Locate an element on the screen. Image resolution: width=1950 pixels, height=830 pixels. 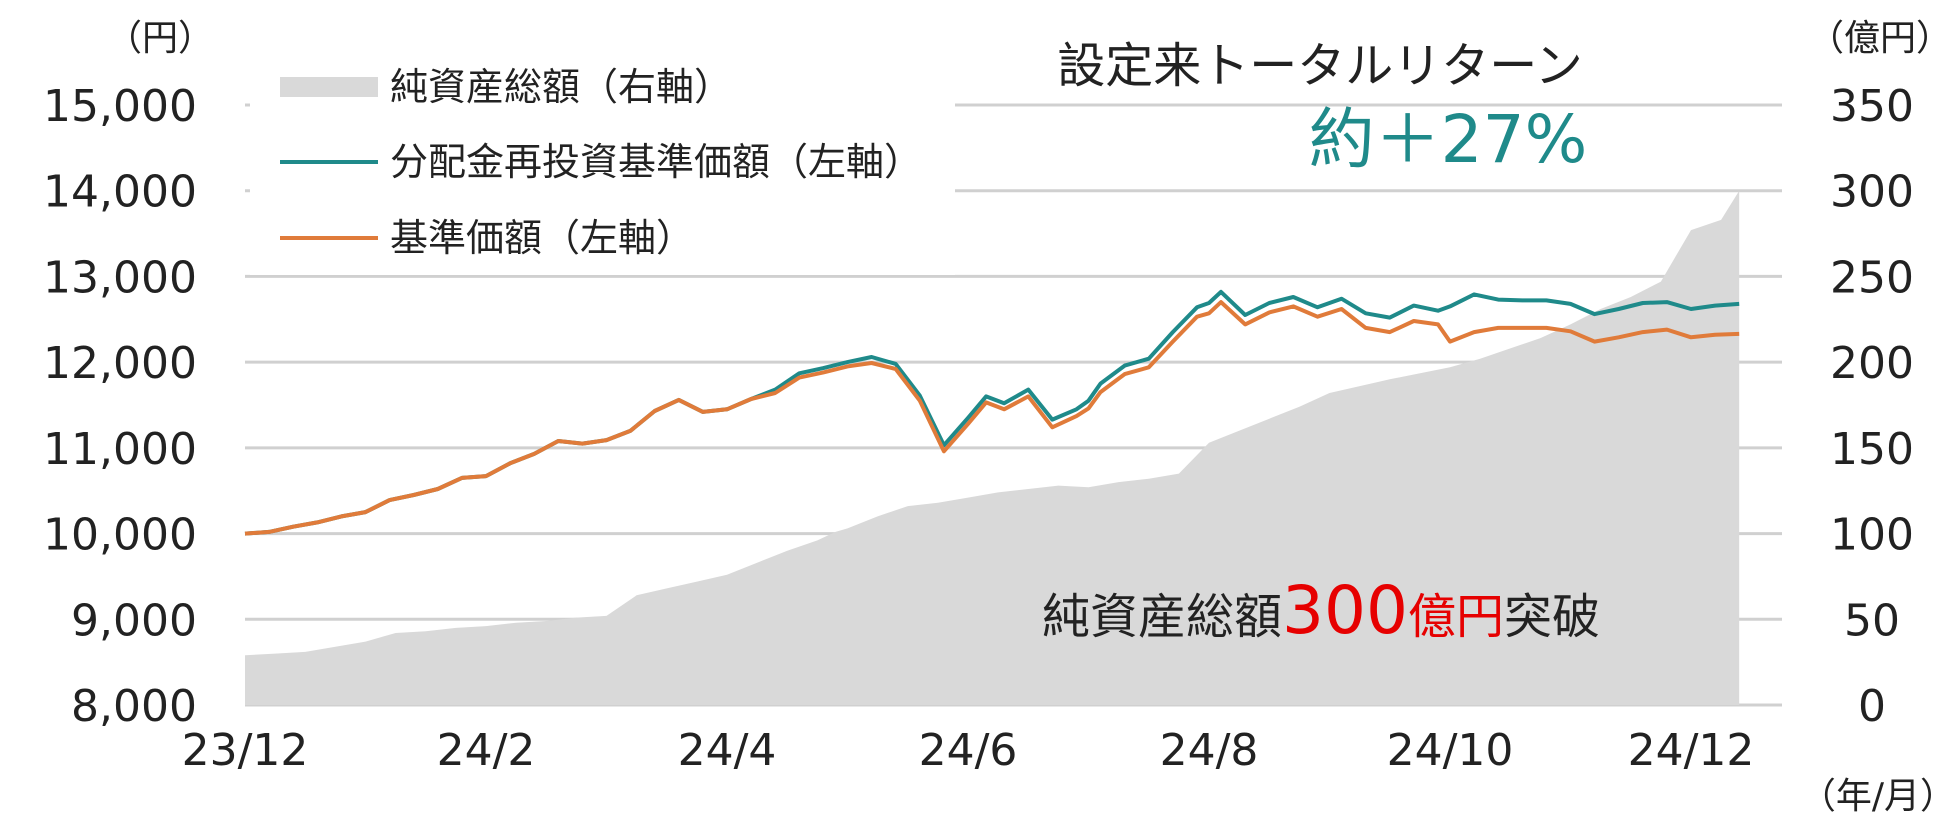
right-tick-label: 100 is located at coordinates (1872, 535).